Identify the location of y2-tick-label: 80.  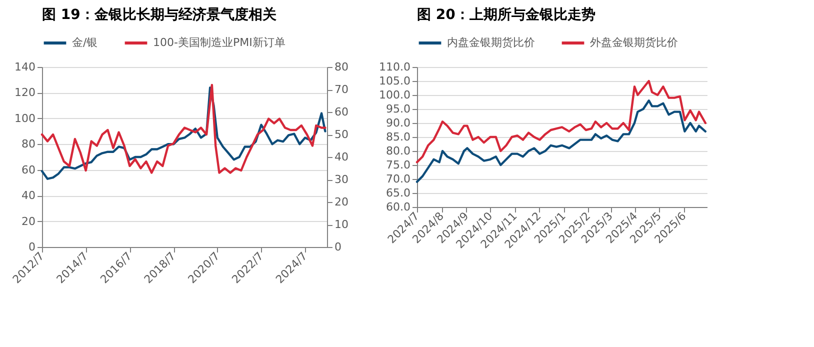
(341, 67).